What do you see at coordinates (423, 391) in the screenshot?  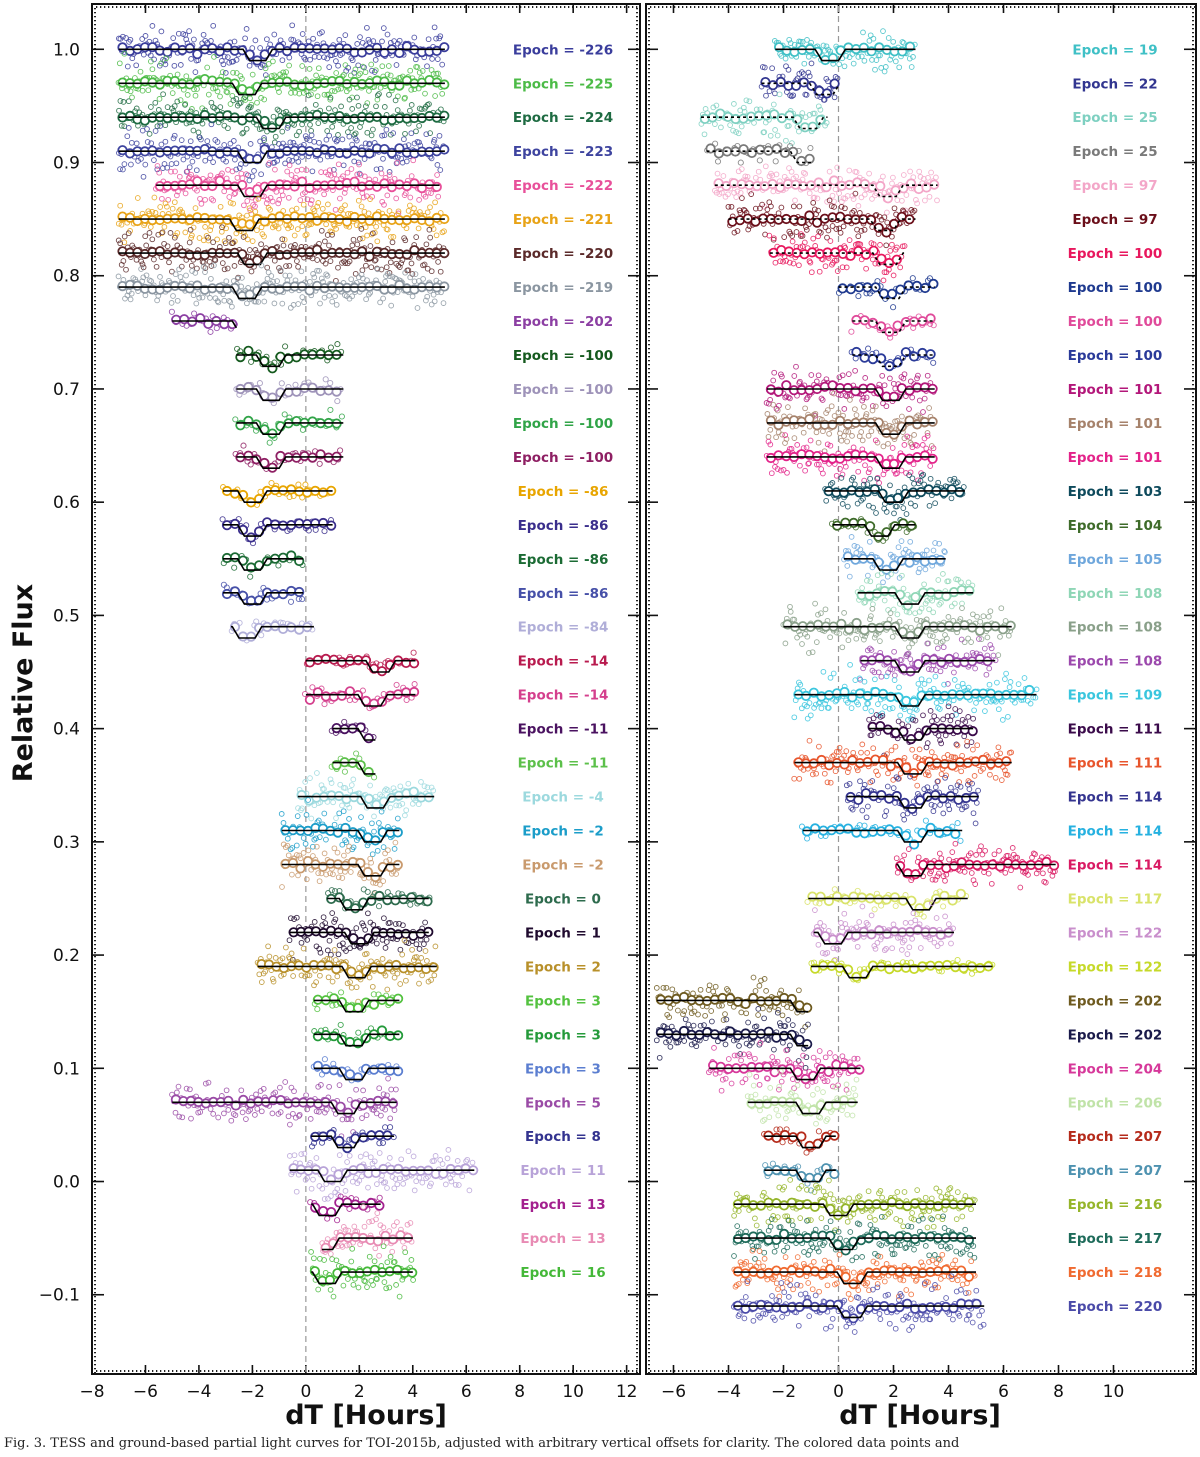 I see `light-curve: Epoch = -100` at bounding box center [423, 391].